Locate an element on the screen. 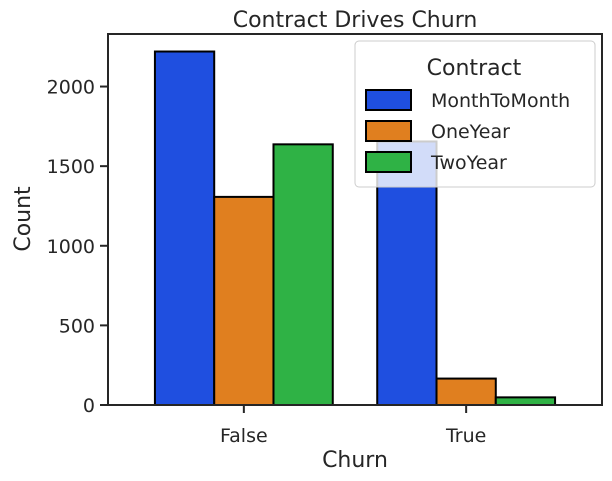  legend-swatch-MonthToMonth is located at coordinates (388, 100).